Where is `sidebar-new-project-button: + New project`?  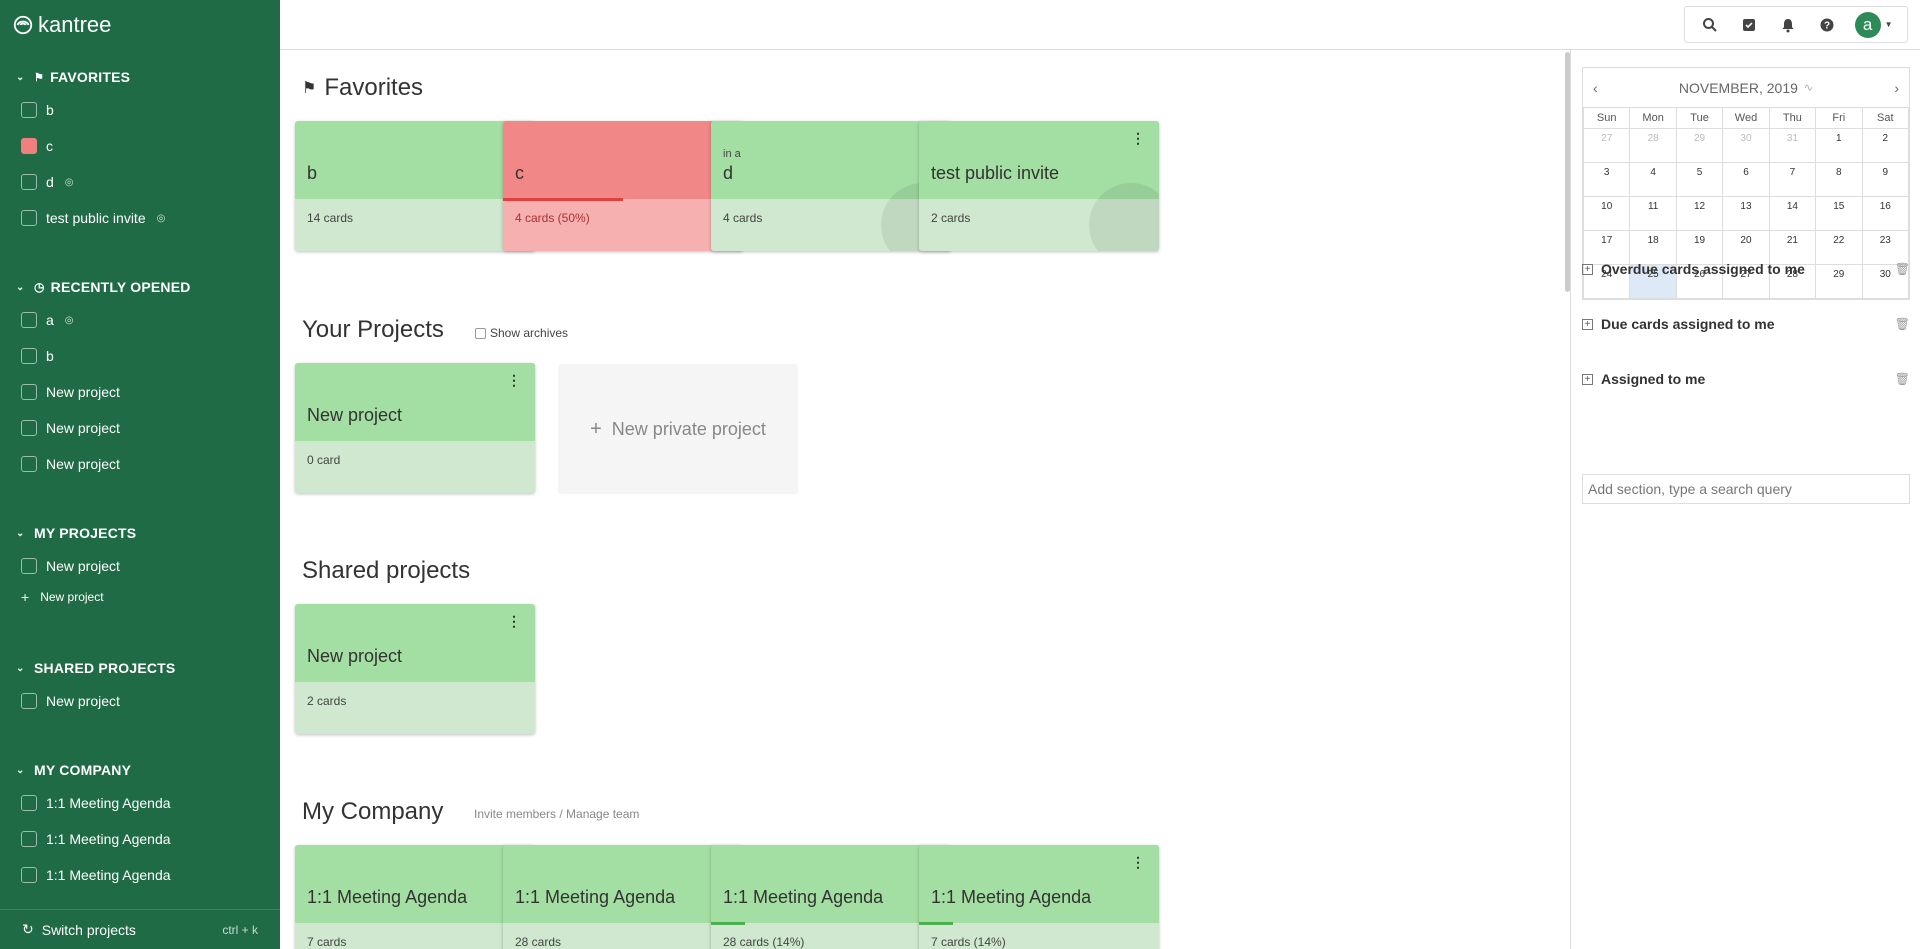 sidebar-new-project-button: + New project is located at coordinates (140, 597).